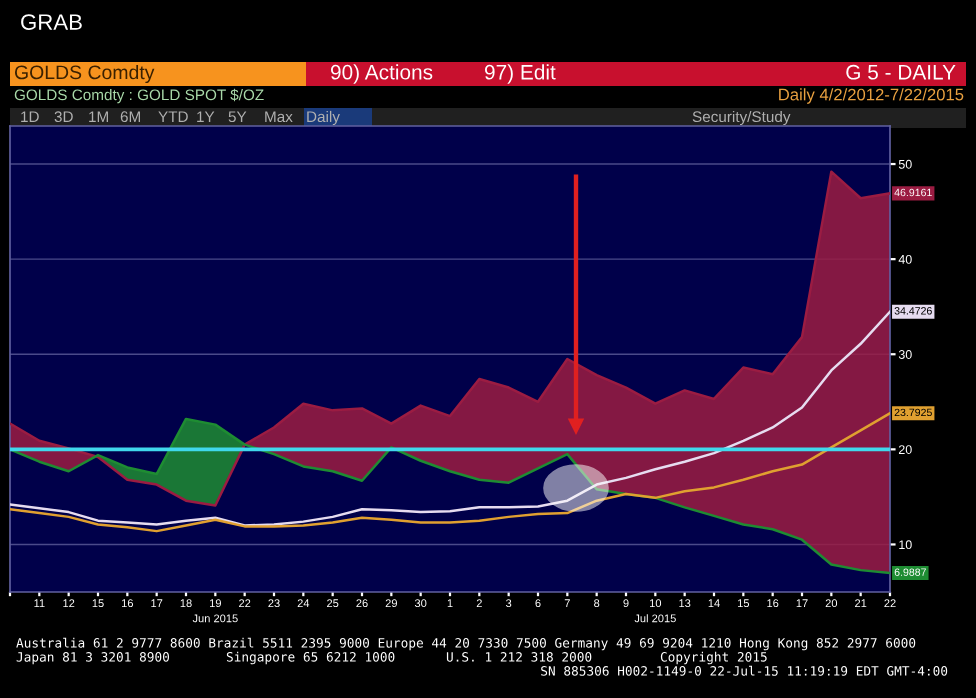 This screenshot has width=976, height=698. Describe the element at coordinates (901, 72) in the screenshot. I see `text: G 5 - DAILY` at that location.